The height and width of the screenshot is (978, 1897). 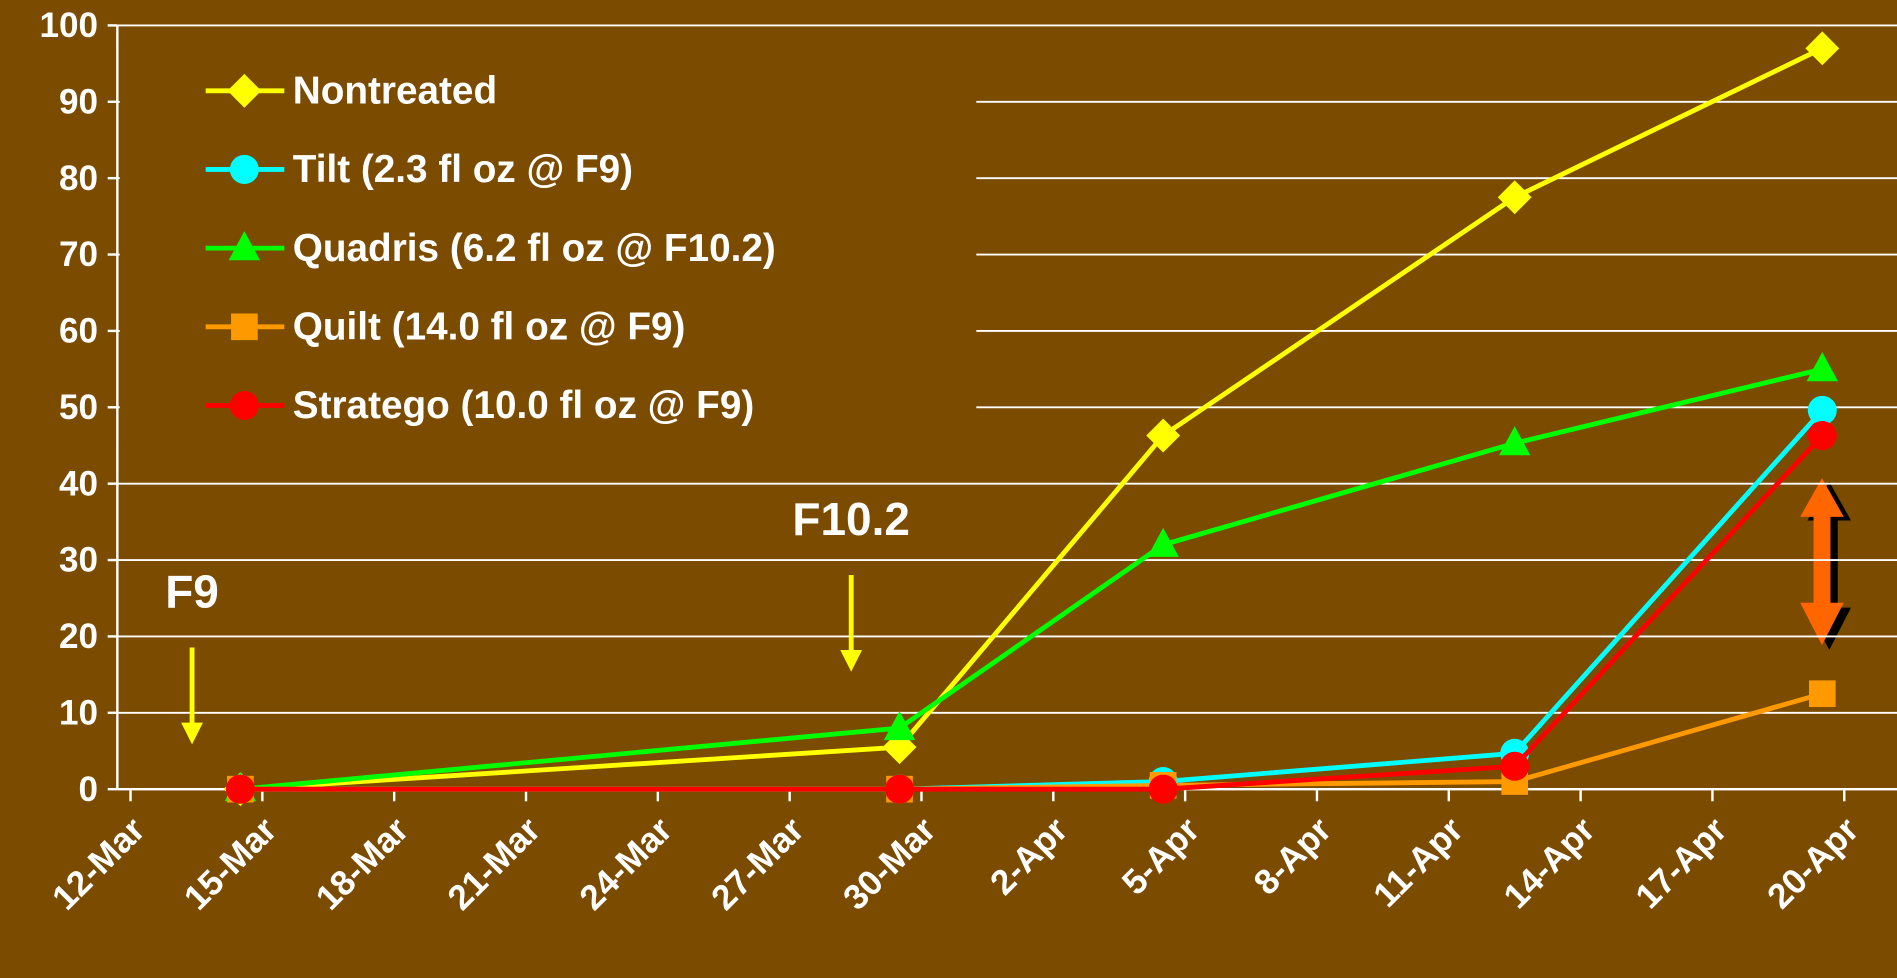 What do you see at coordinates (534, 248) in the screenshot?
I see `legend-label: Quadris (6.2 fl oz @ F10.2)` at bounding box center [534, 248].